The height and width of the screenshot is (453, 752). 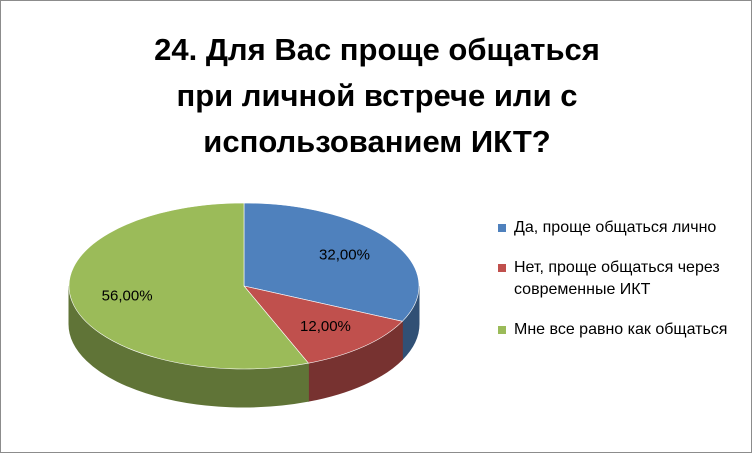 What do you see at coordinates (615, 227) in the screenshot?
I see `legend-label: Да, проще общаться лично` at bounding box center [615, 227].